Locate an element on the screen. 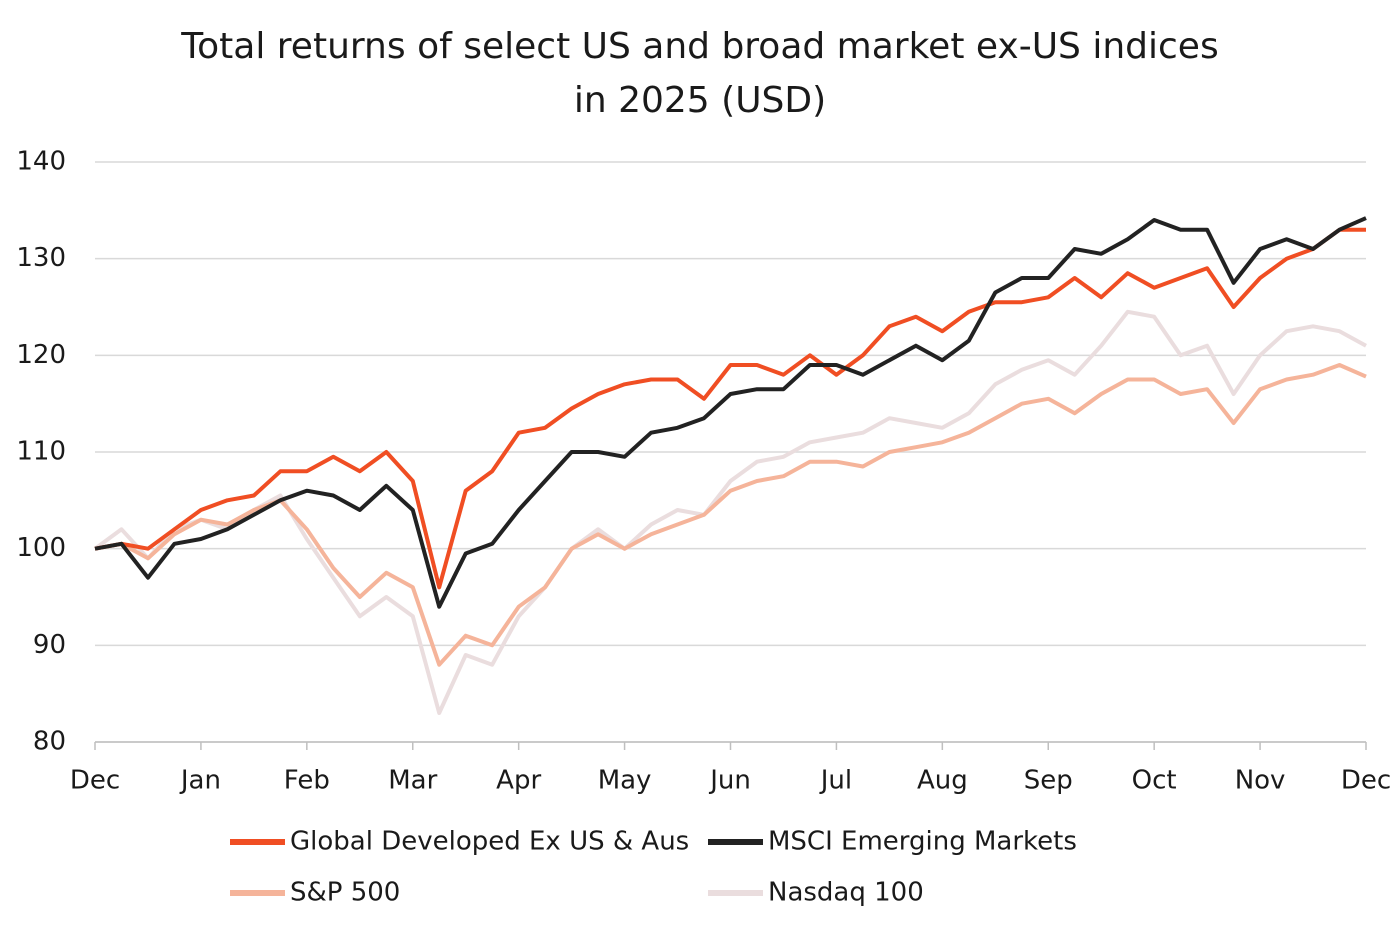 This screenshot has width=1400, height=938. x-tick-label: Aug is located at coordinates (942, 781).